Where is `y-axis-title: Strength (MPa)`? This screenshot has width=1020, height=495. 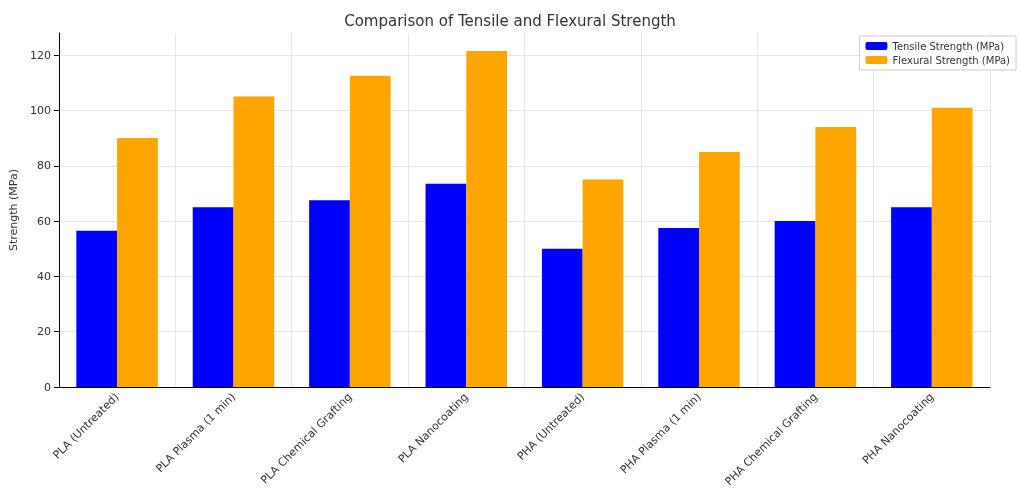
y-axis-title: Strength (MPa) is located at coordinates (13, 210).